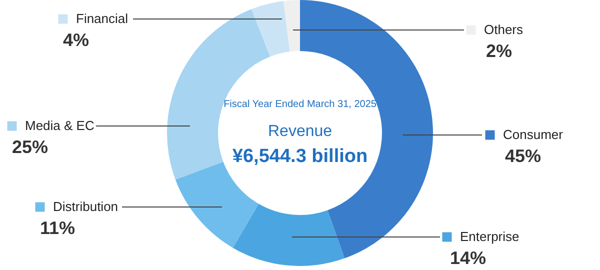  What do you see at coordinates (300, 131) in the screenshot?
I see `text: Revenue` at bounding box center [300, 131].